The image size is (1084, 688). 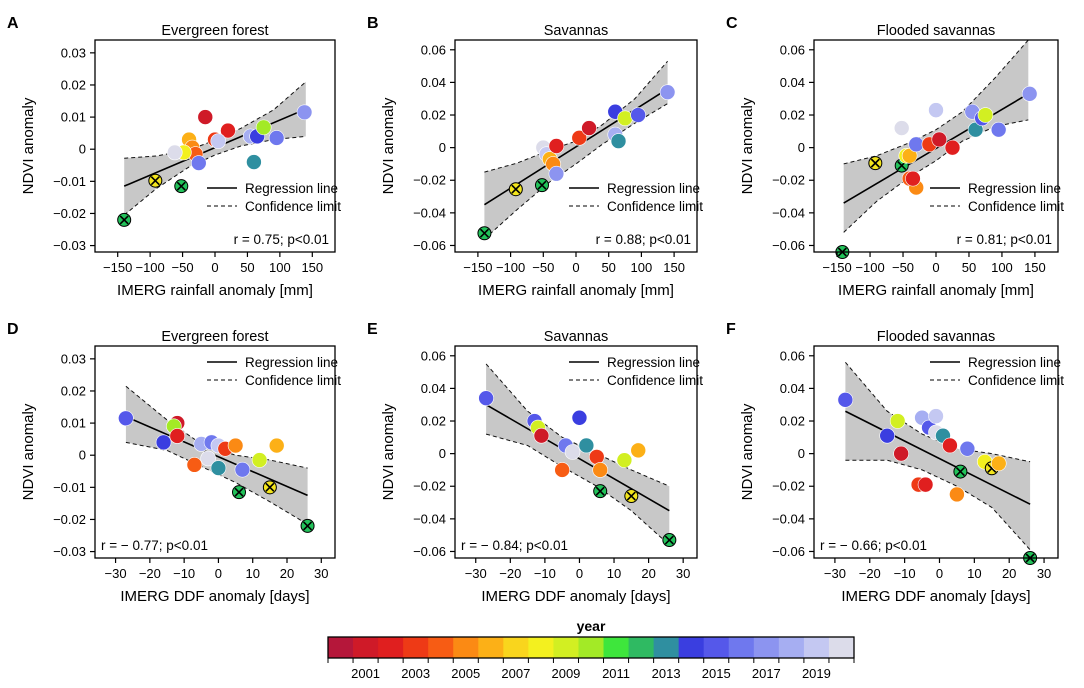 What do you see at coordinates (441, 647) in the screenshot?
I see `colorbar-swatch-2004` at bounding box center [441, 647].